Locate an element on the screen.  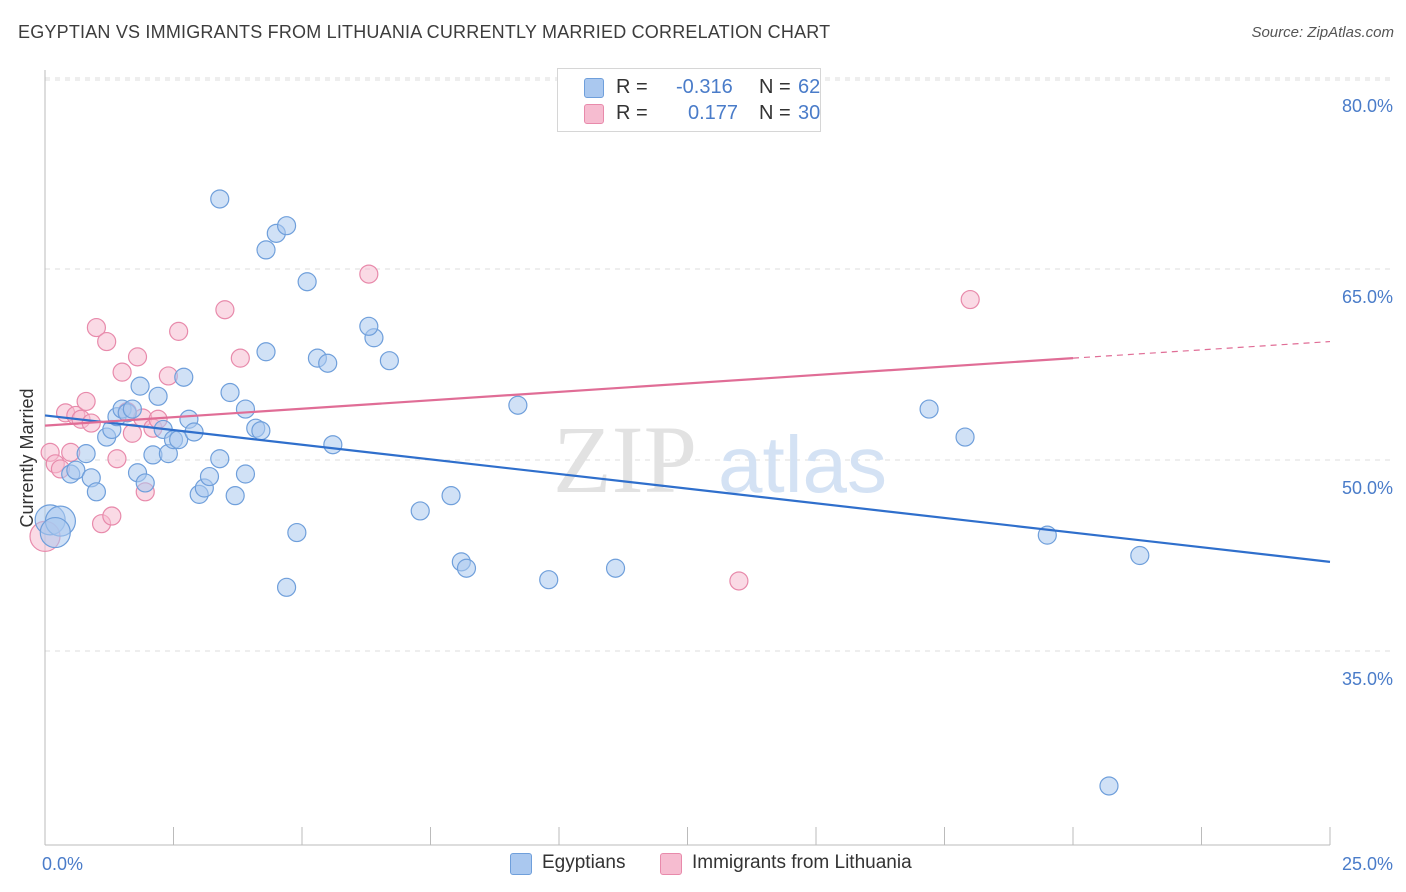
watermark: ZIP atlas is located at coordinates (720, 459).